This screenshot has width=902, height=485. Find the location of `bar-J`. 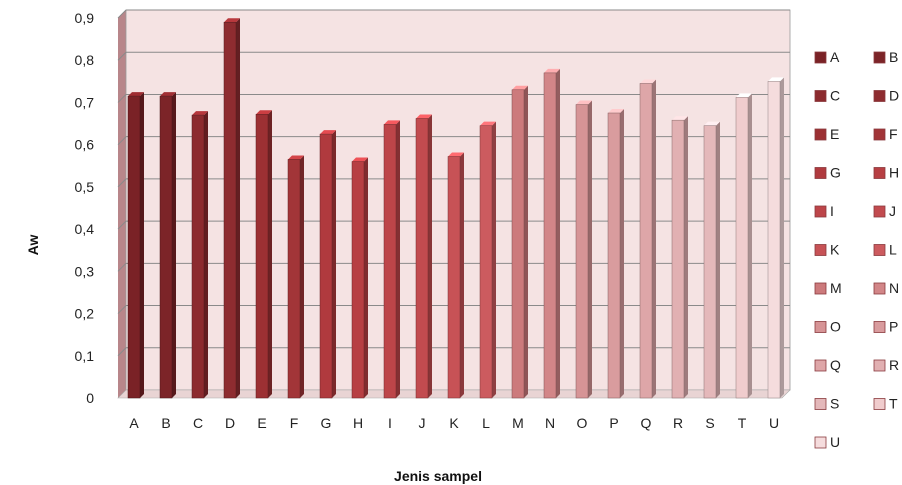

bar-J is located at coordinates (423, 256).